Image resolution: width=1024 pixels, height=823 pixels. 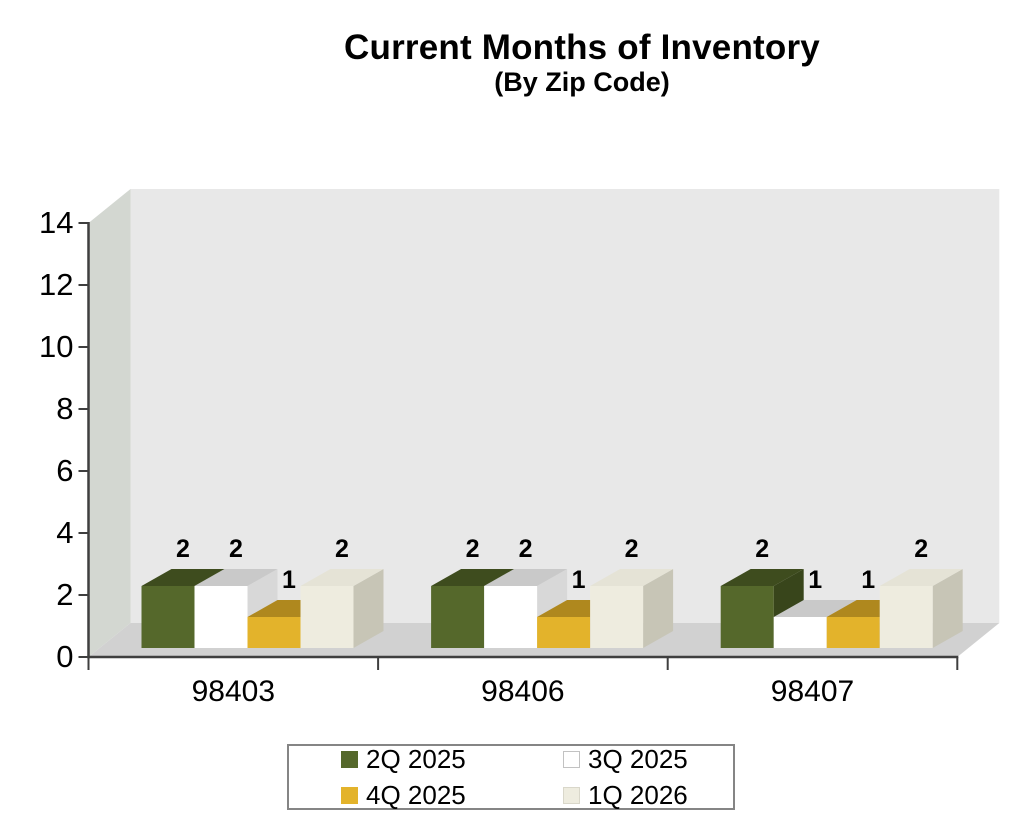 I want to click on plot-left-wall, so click(x=109, y=423).